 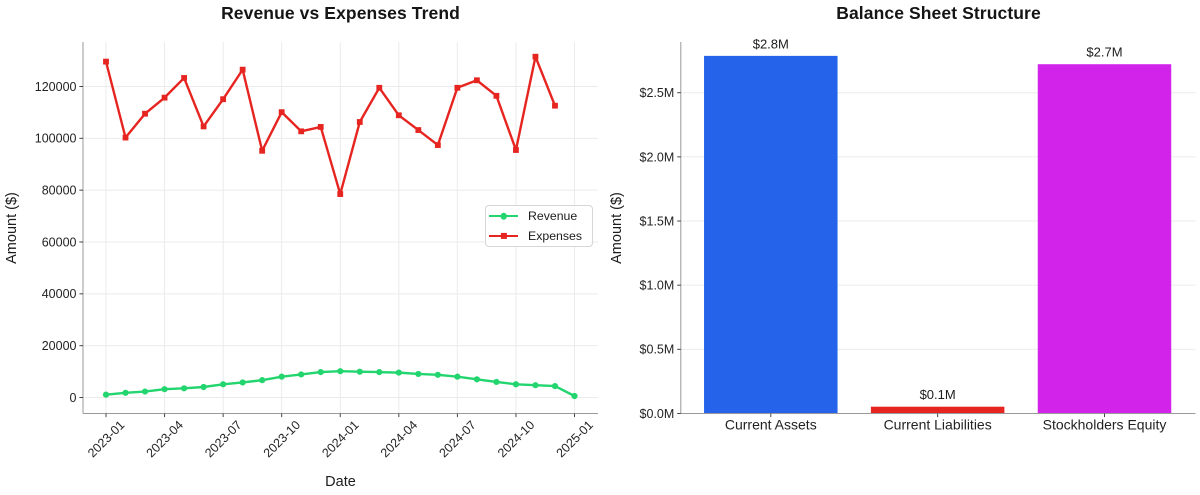 I want to click on bar-value-label: $0.1M, so click(x=938, y=394).